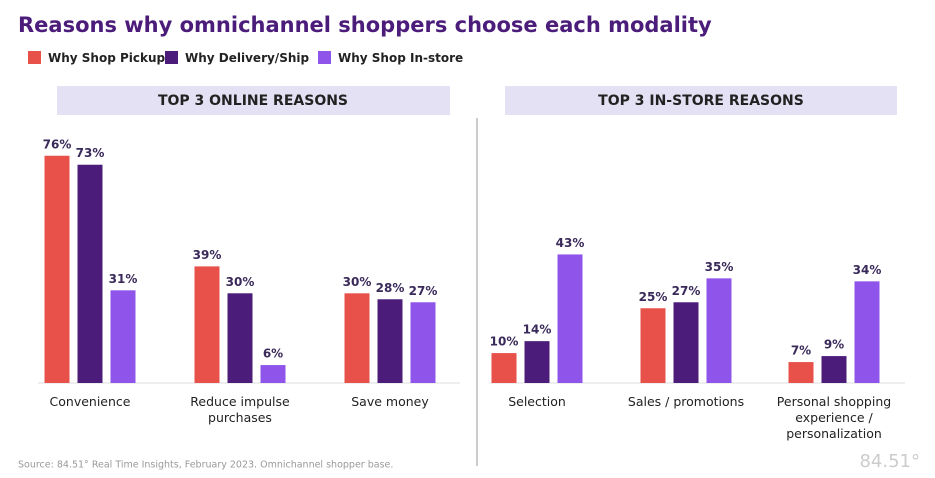 The height and width of the screenshot is (478, 935). What do you see at coordinates (719, 267) in the screenshot?
I see `value-label: 35%` at bounding box center [719, 267].